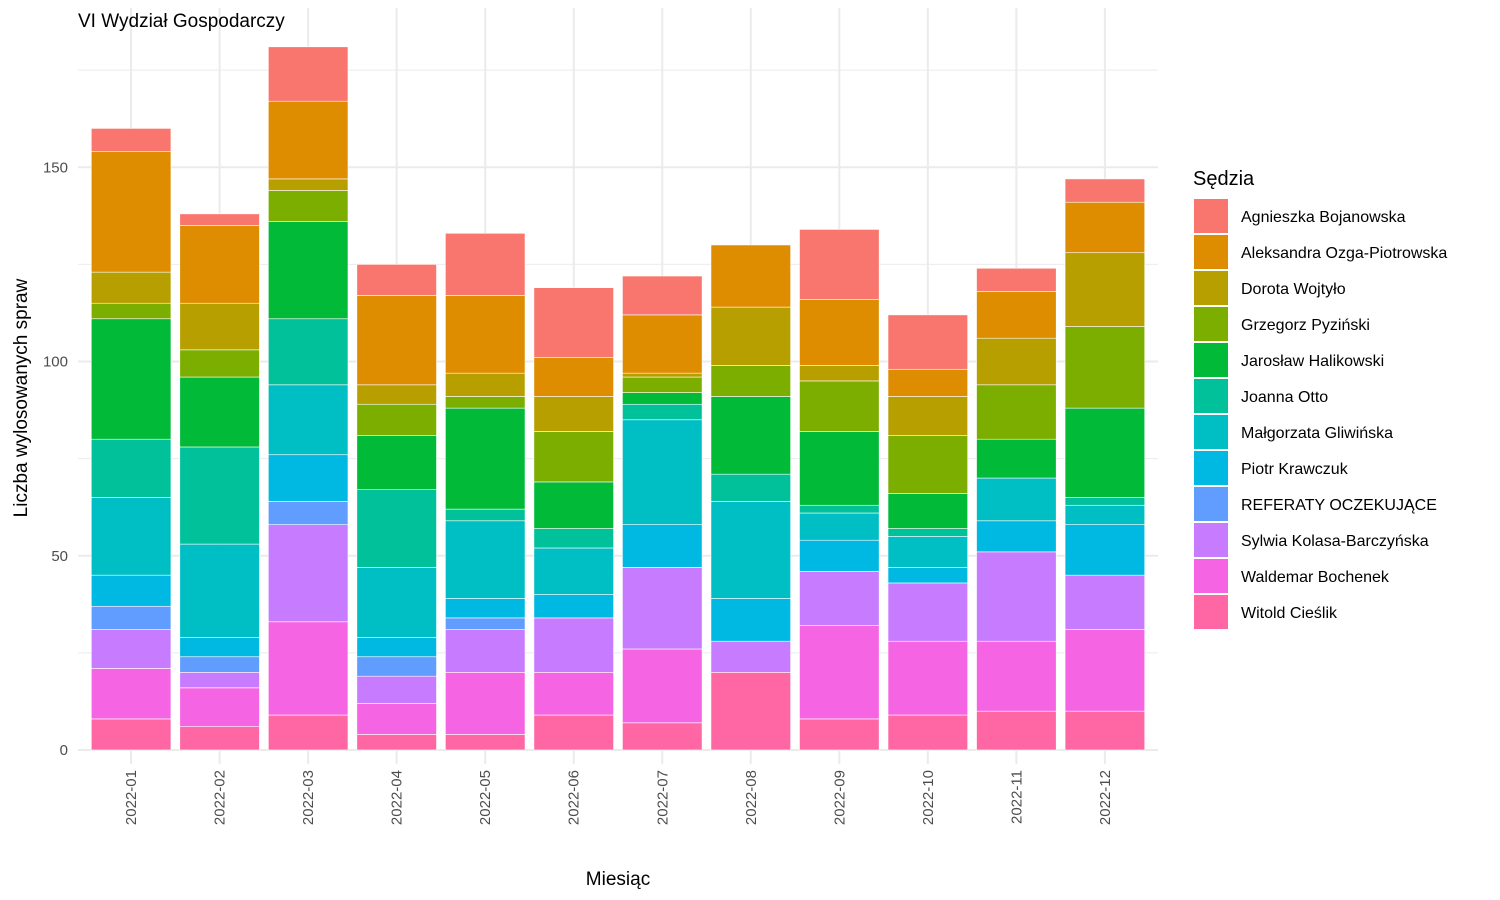 The image size is (1500, 900). Describe the element at coordinates (21, 397) in the screenshot. I see `y-axis-label: Liczba wylosowanych spraw` at that location.